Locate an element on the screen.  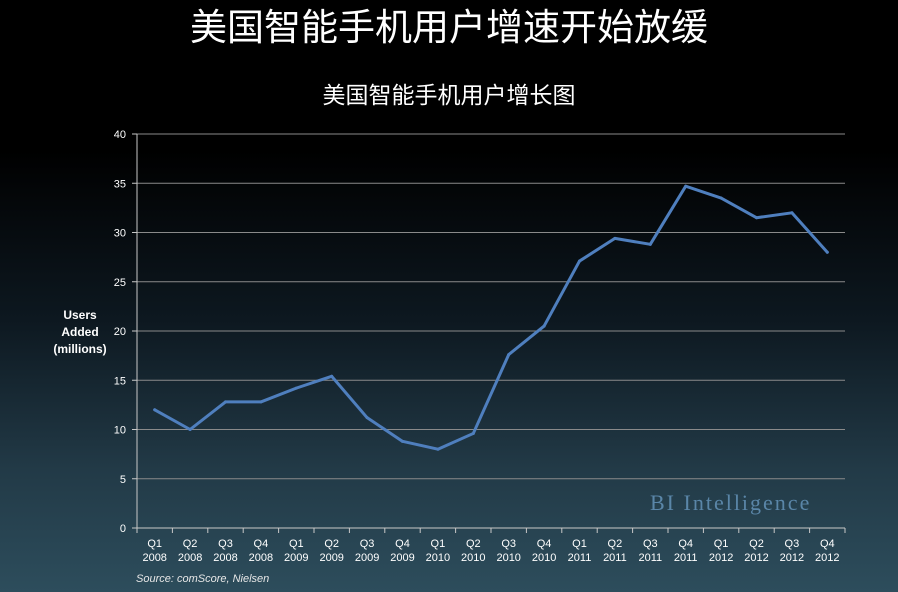
y-tick-label: 30 is located at coordinates (120, 234).